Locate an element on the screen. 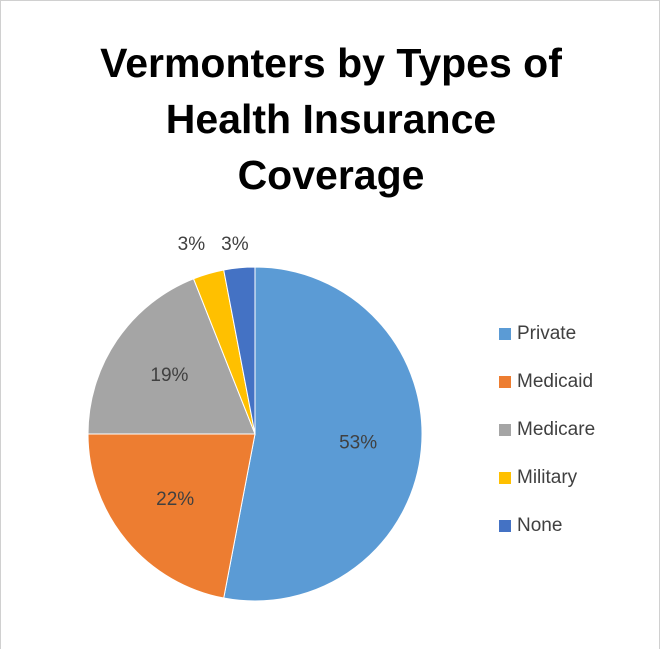 The width and height of the screenshot is (661, 650). legend-item-medicaid: Medicaid is located at coordinates (574, 393).